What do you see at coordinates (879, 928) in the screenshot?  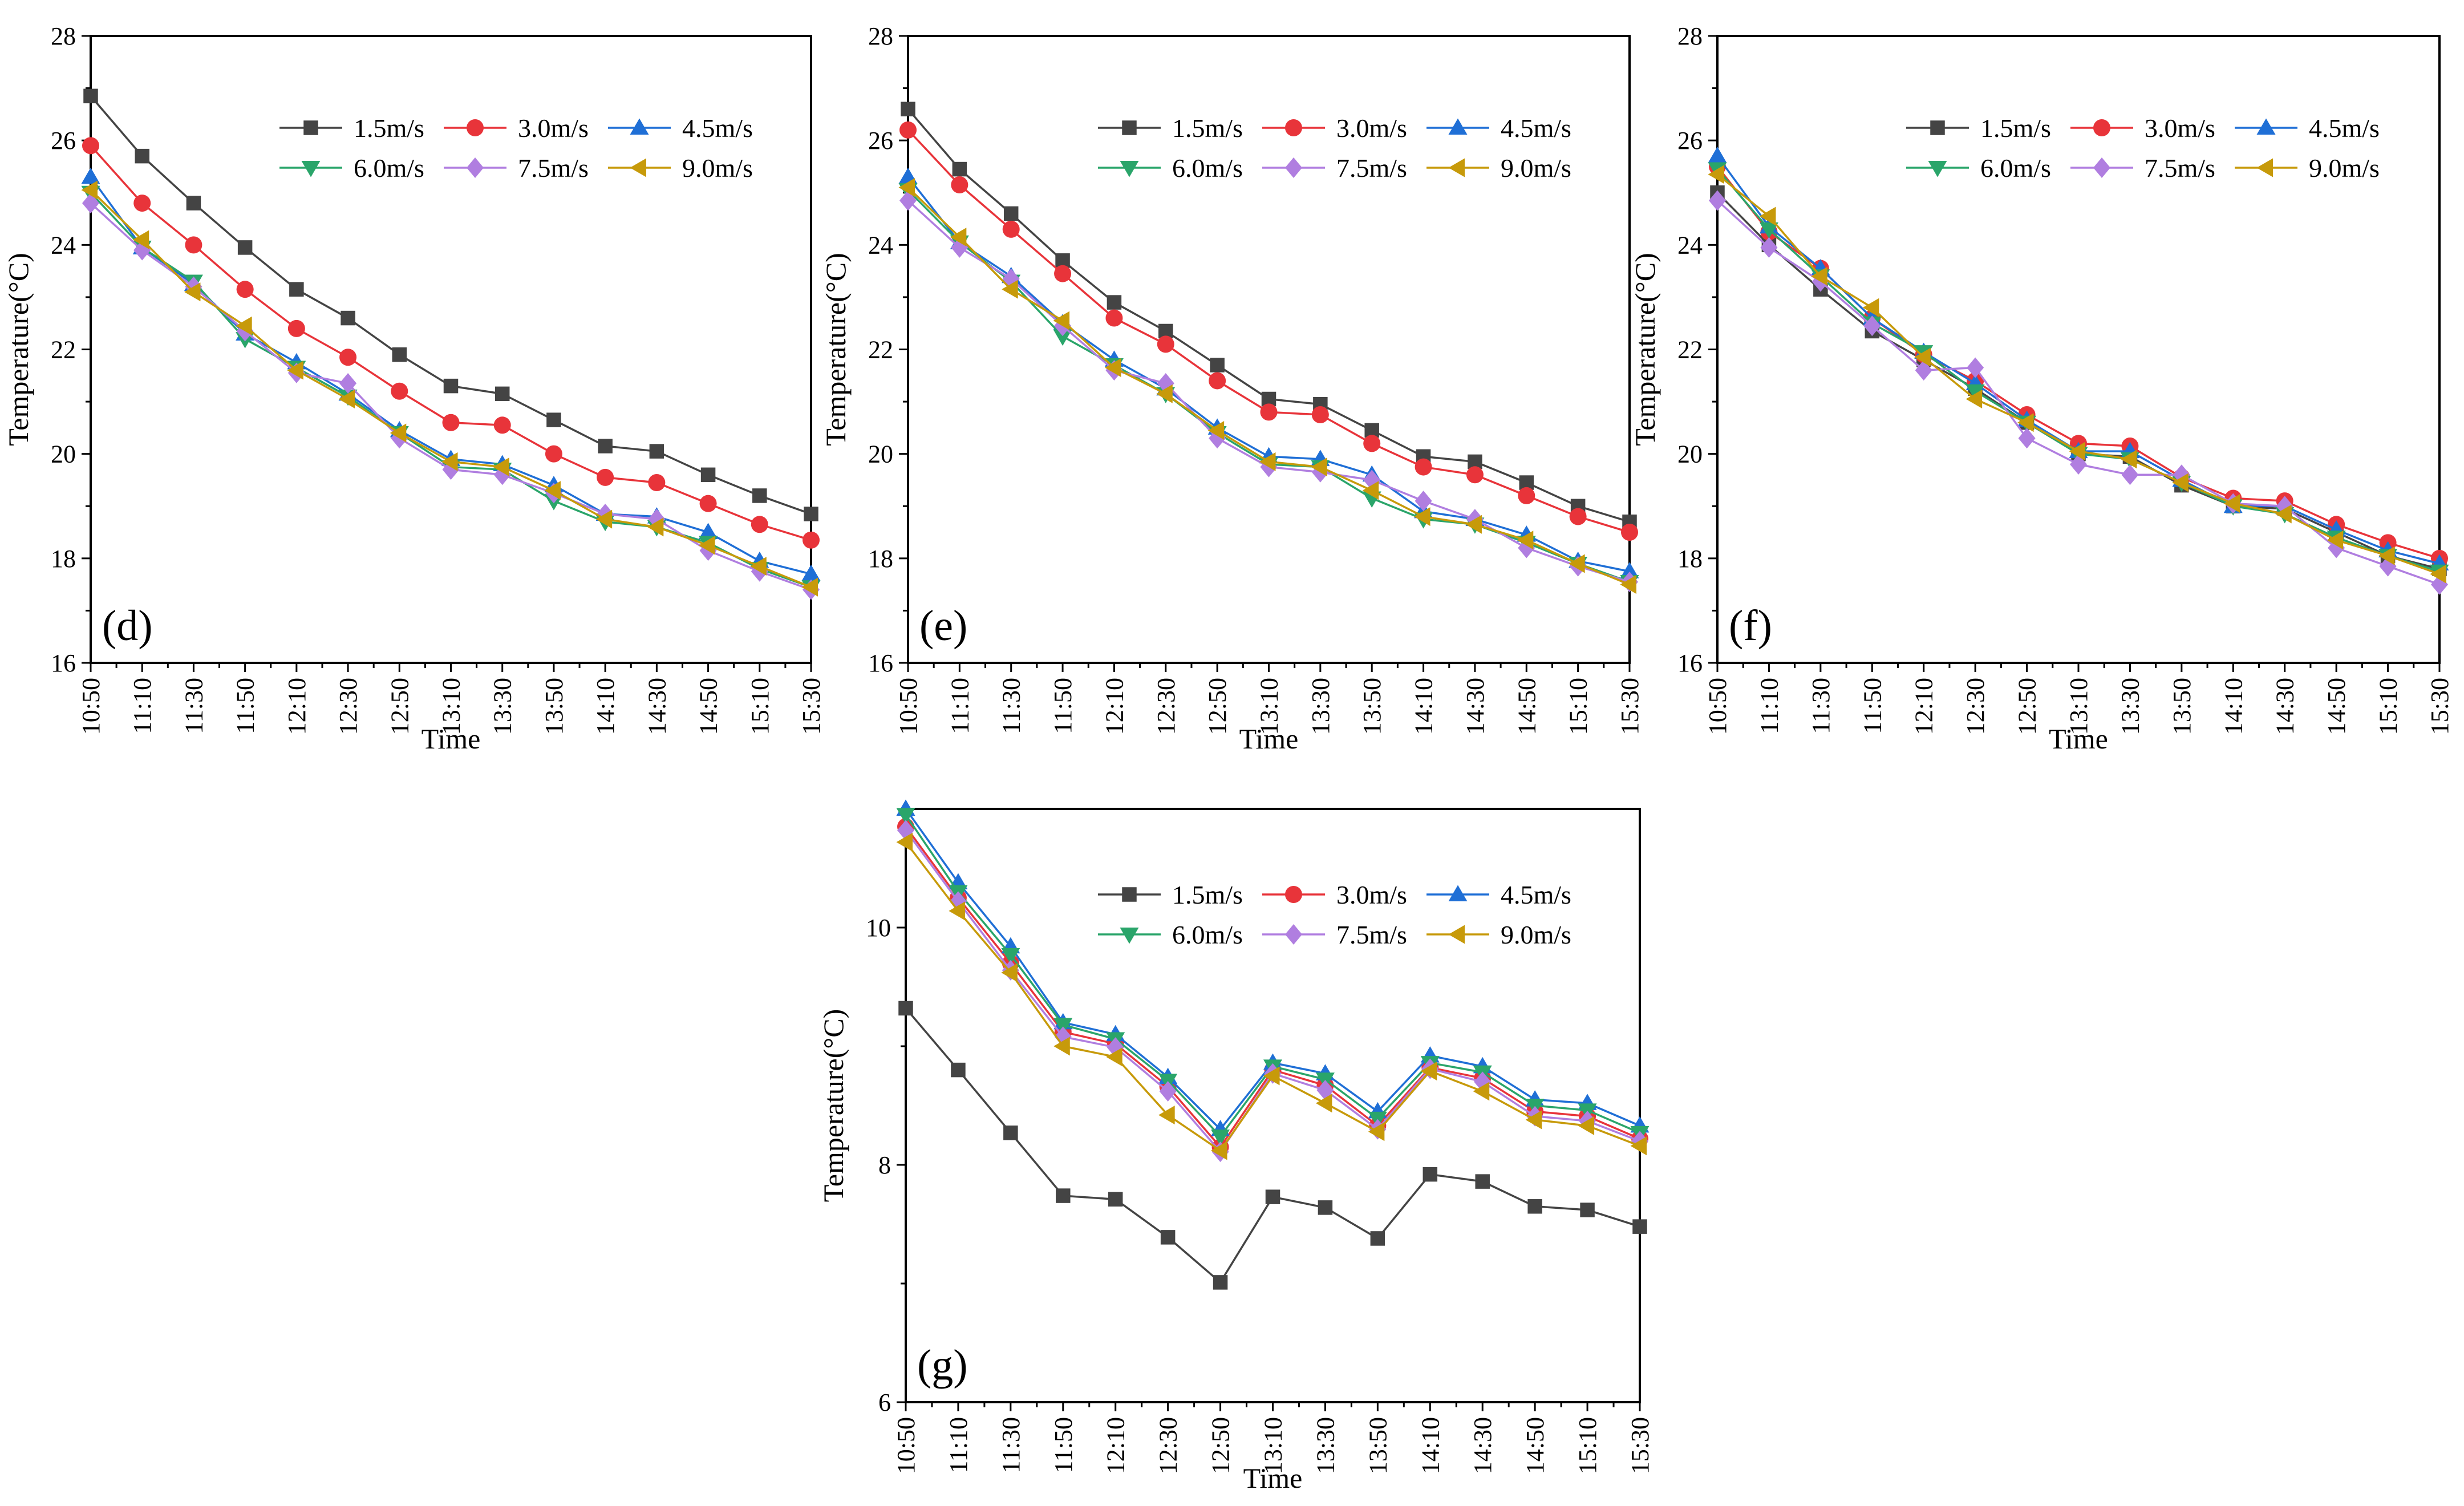 I see `y-tick-label: 10` at bounding box center [879, 928].